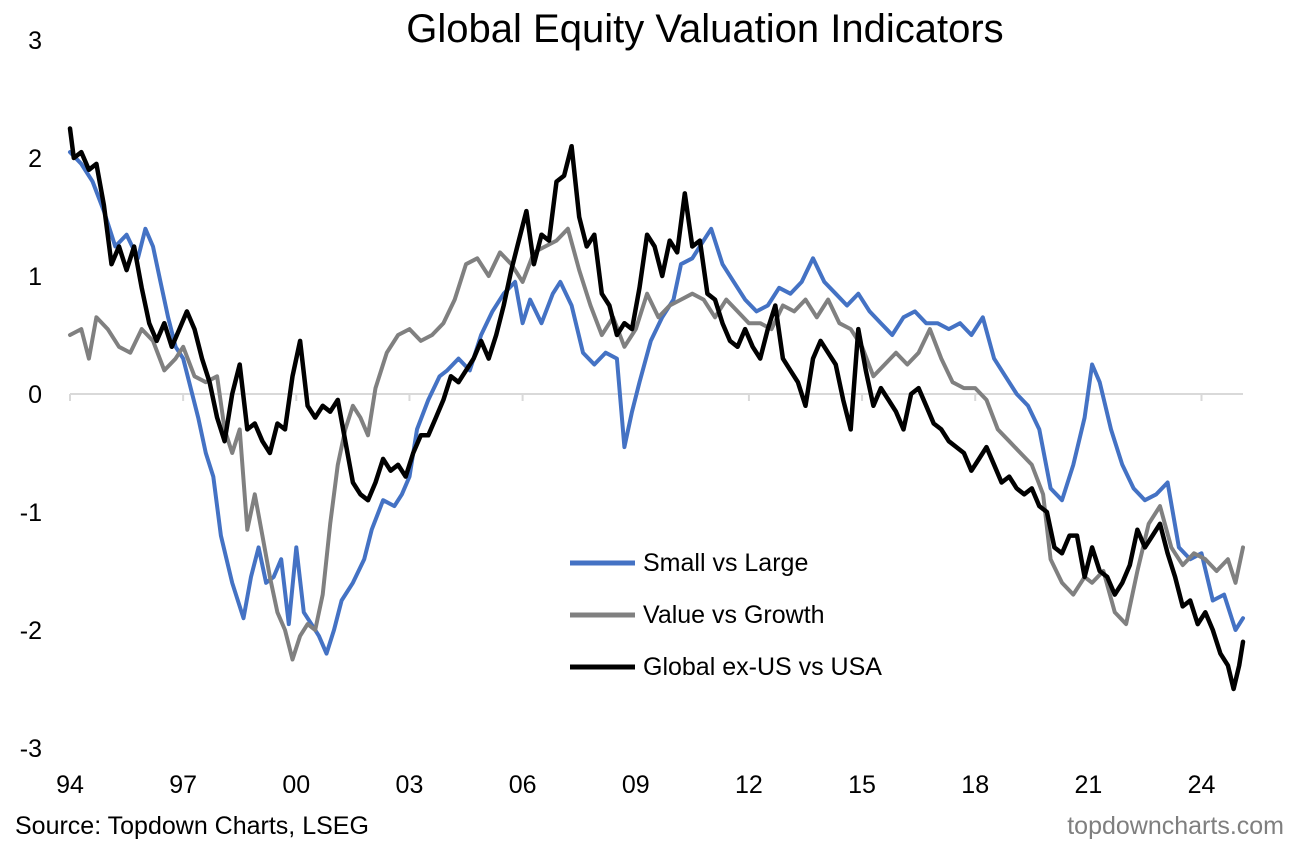  Describe the element at coordinates (35, 277) in the screenshot. I see `y-tick-label: 1` at that location.